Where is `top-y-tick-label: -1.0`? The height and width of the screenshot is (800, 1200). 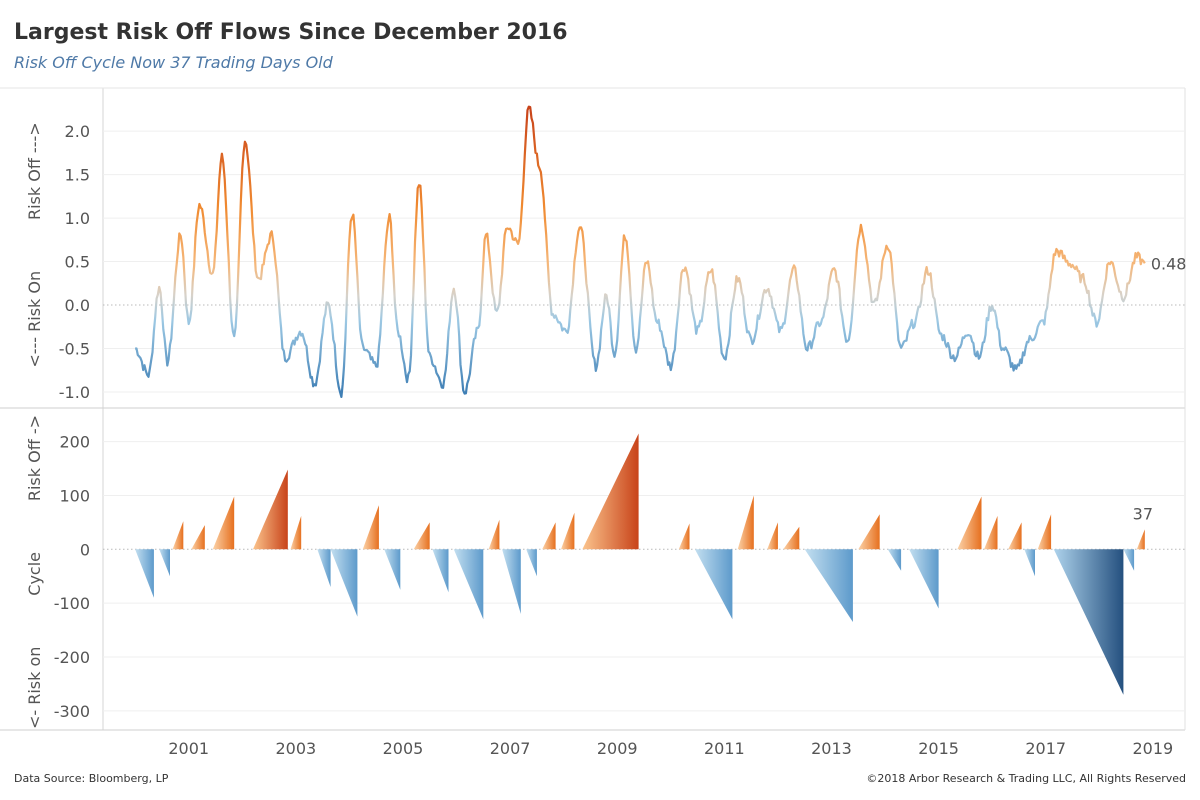
top-y-tick-label: -1.0 is located at coordinates (74, 392).